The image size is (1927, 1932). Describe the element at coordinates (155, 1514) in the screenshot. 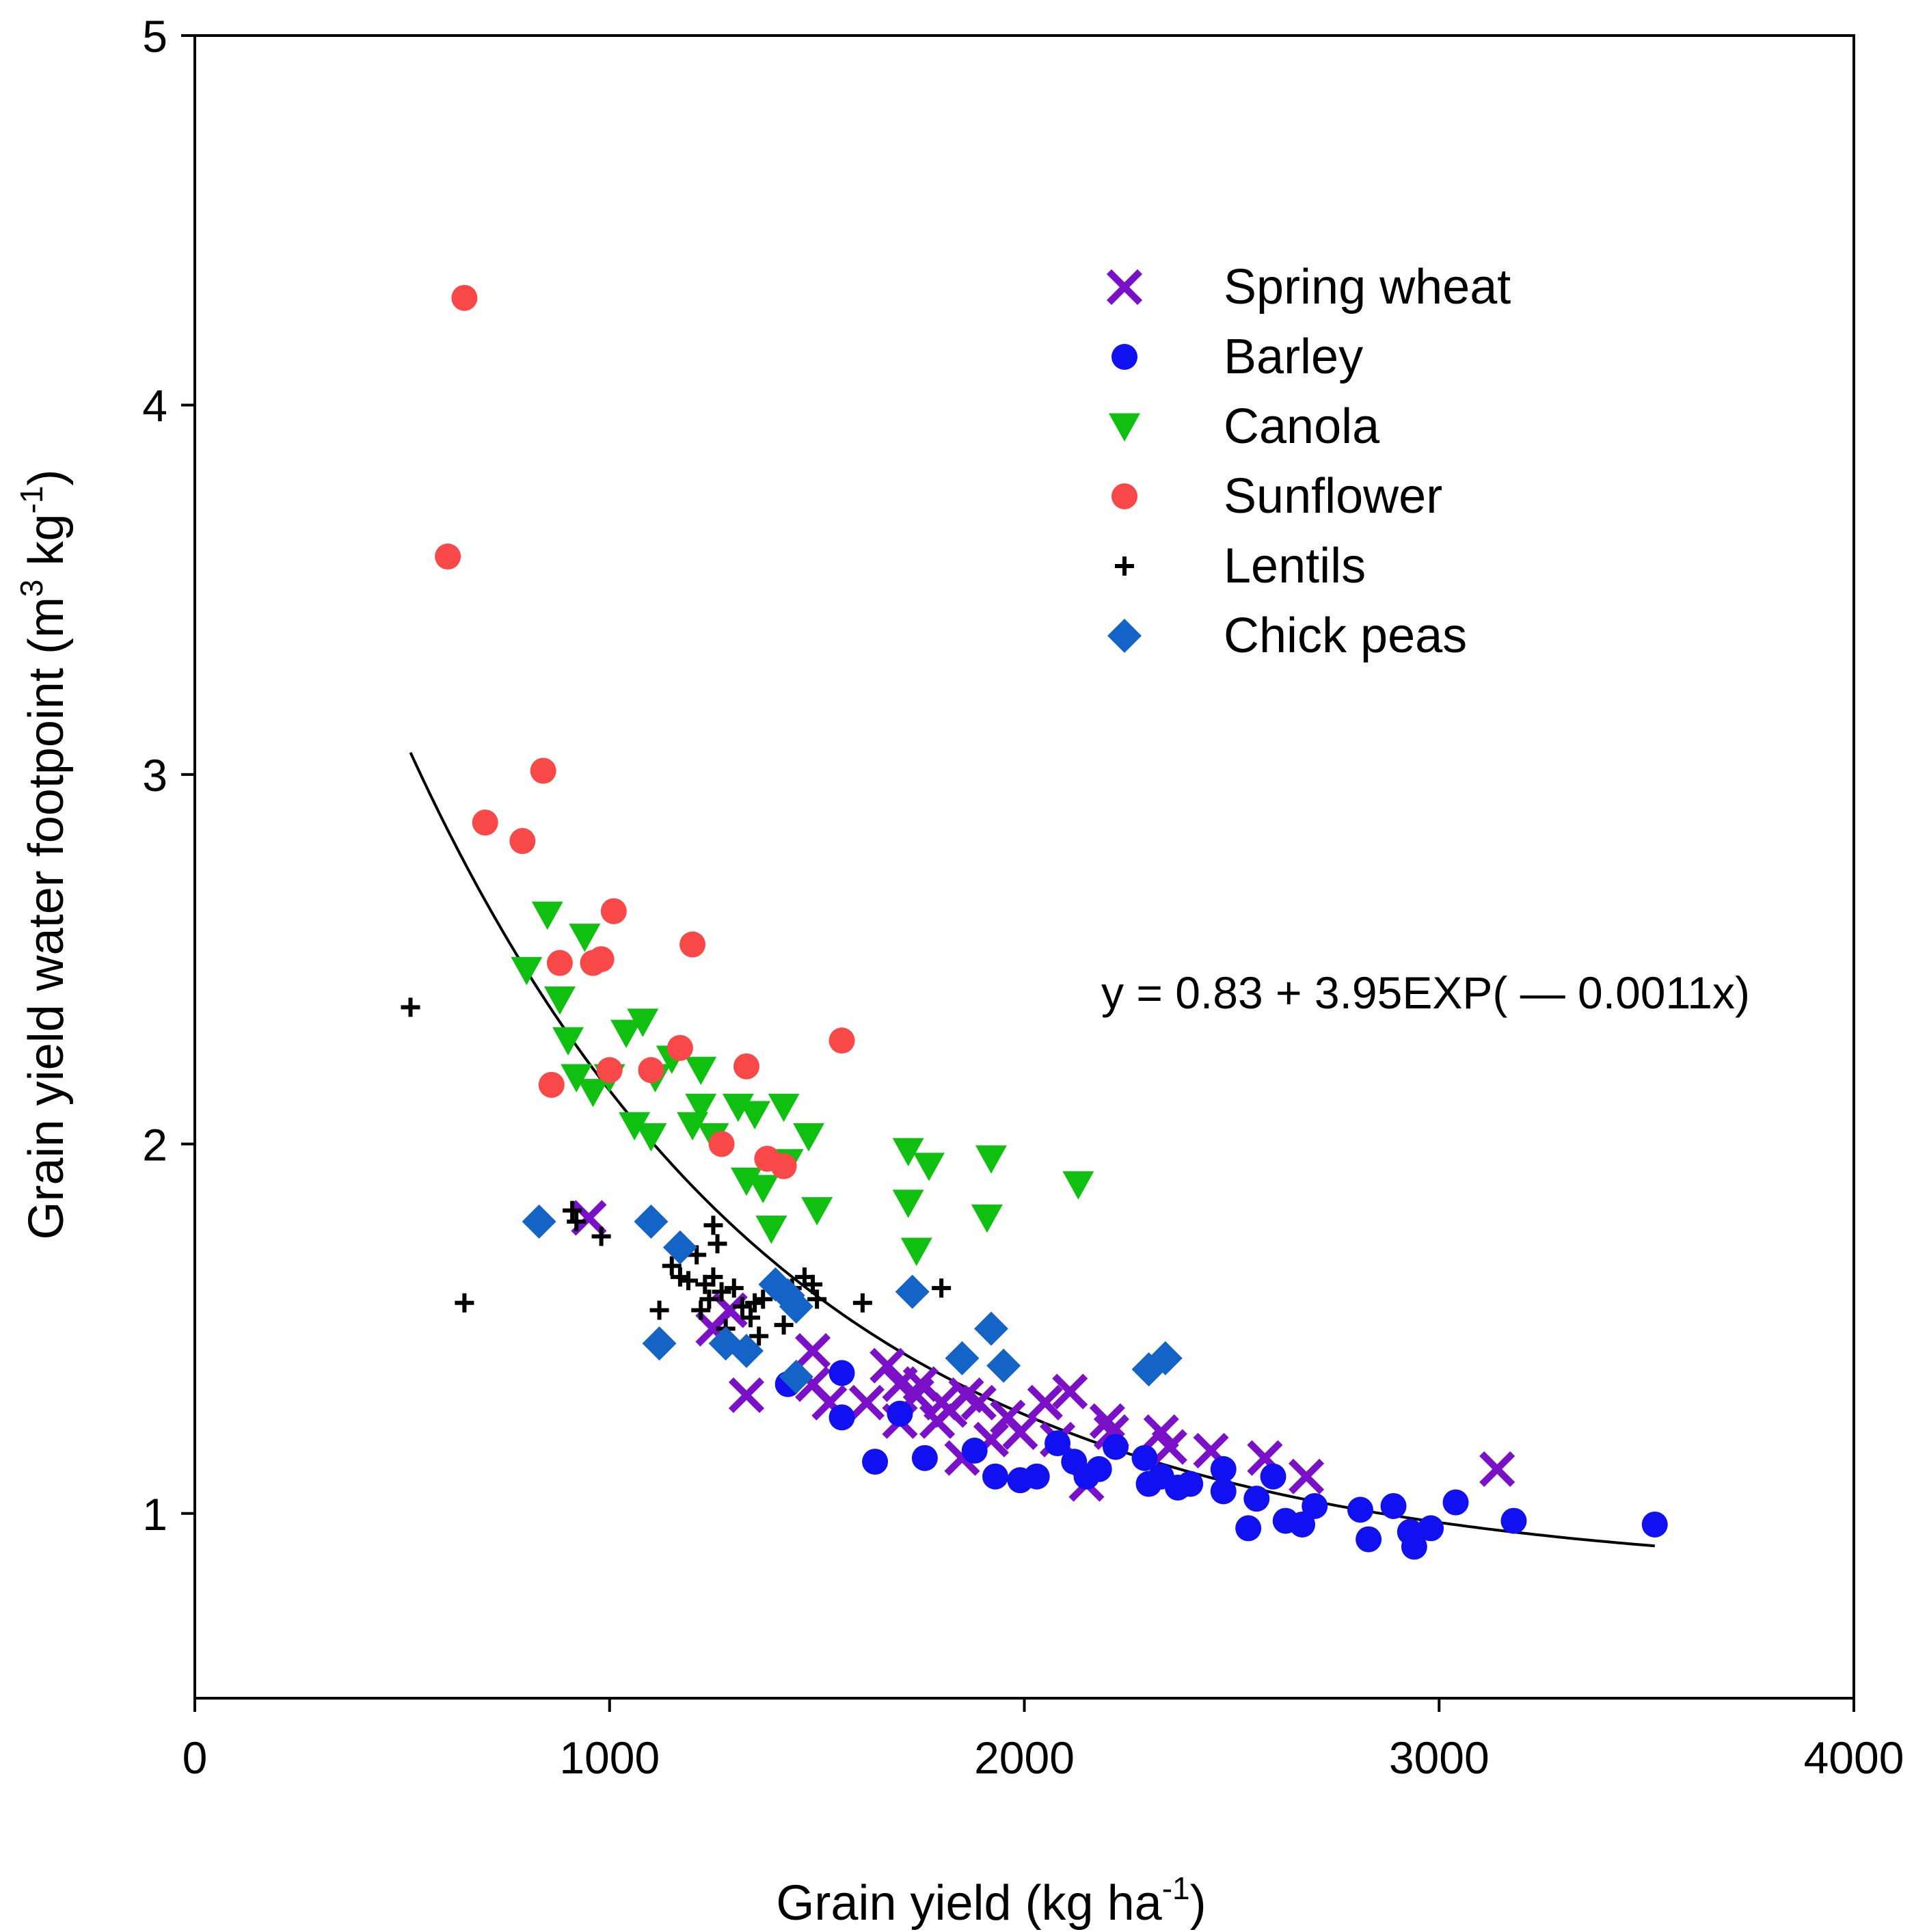

I see `y-tick-label: 1` at that location.